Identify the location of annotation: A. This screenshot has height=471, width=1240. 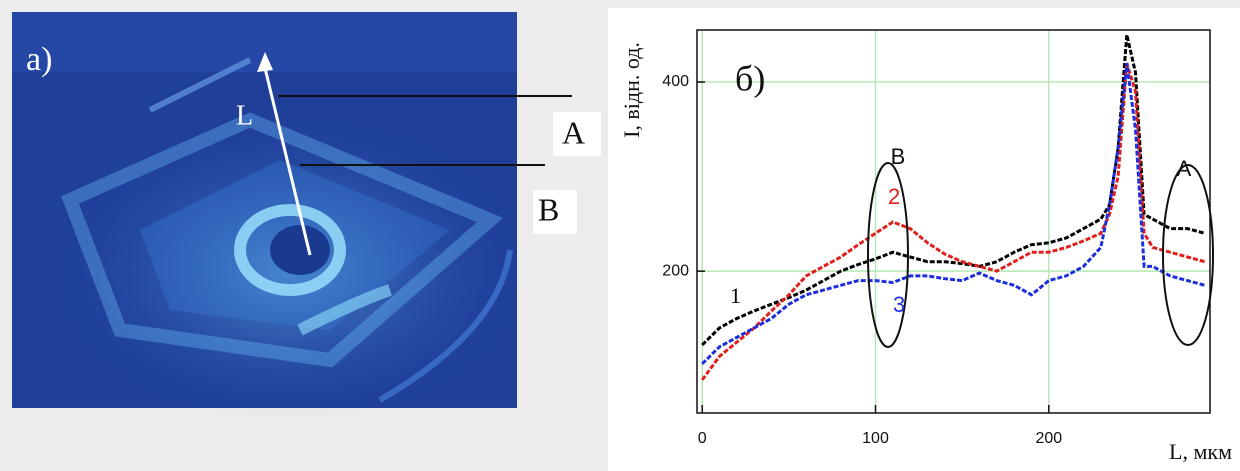
(1184, 168).